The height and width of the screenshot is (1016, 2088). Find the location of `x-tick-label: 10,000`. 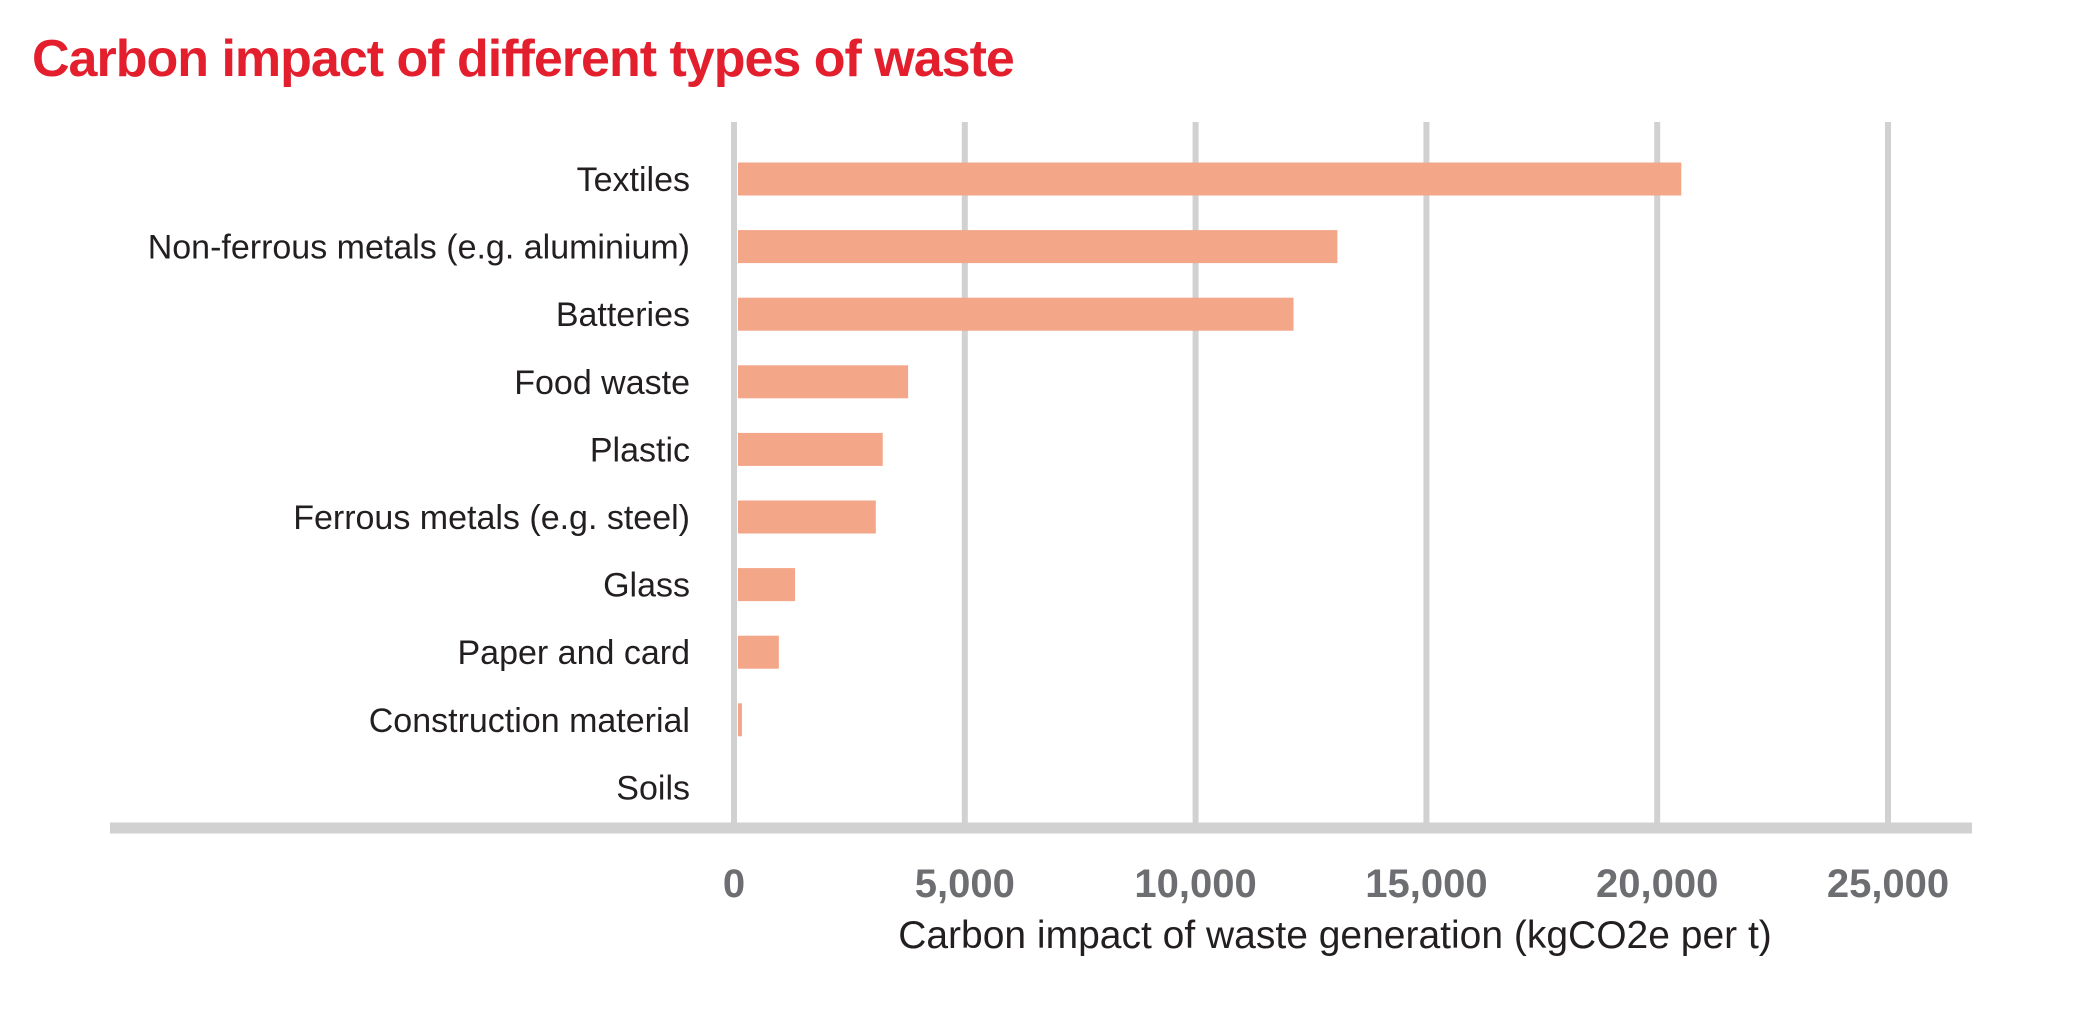

x-tick-label: 10,000 is located at coordinates (1195, 884).